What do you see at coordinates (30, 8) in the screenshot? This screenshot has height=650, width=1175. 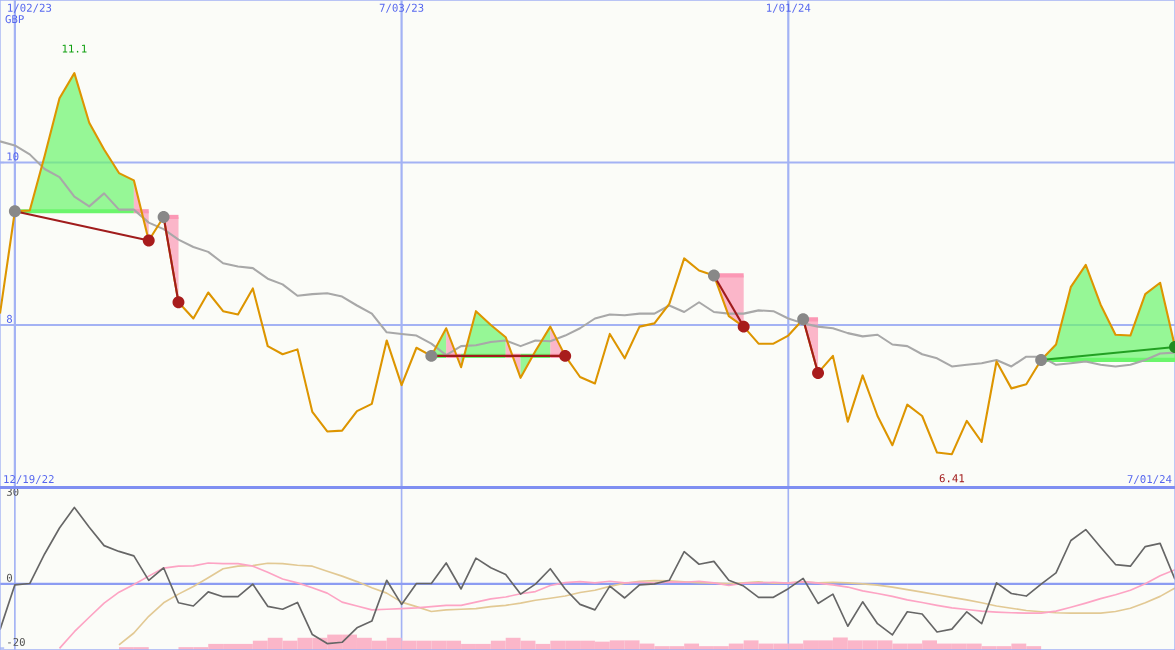 I see `x-tick-label: 1/02/23` at bounding box center [30, 8].